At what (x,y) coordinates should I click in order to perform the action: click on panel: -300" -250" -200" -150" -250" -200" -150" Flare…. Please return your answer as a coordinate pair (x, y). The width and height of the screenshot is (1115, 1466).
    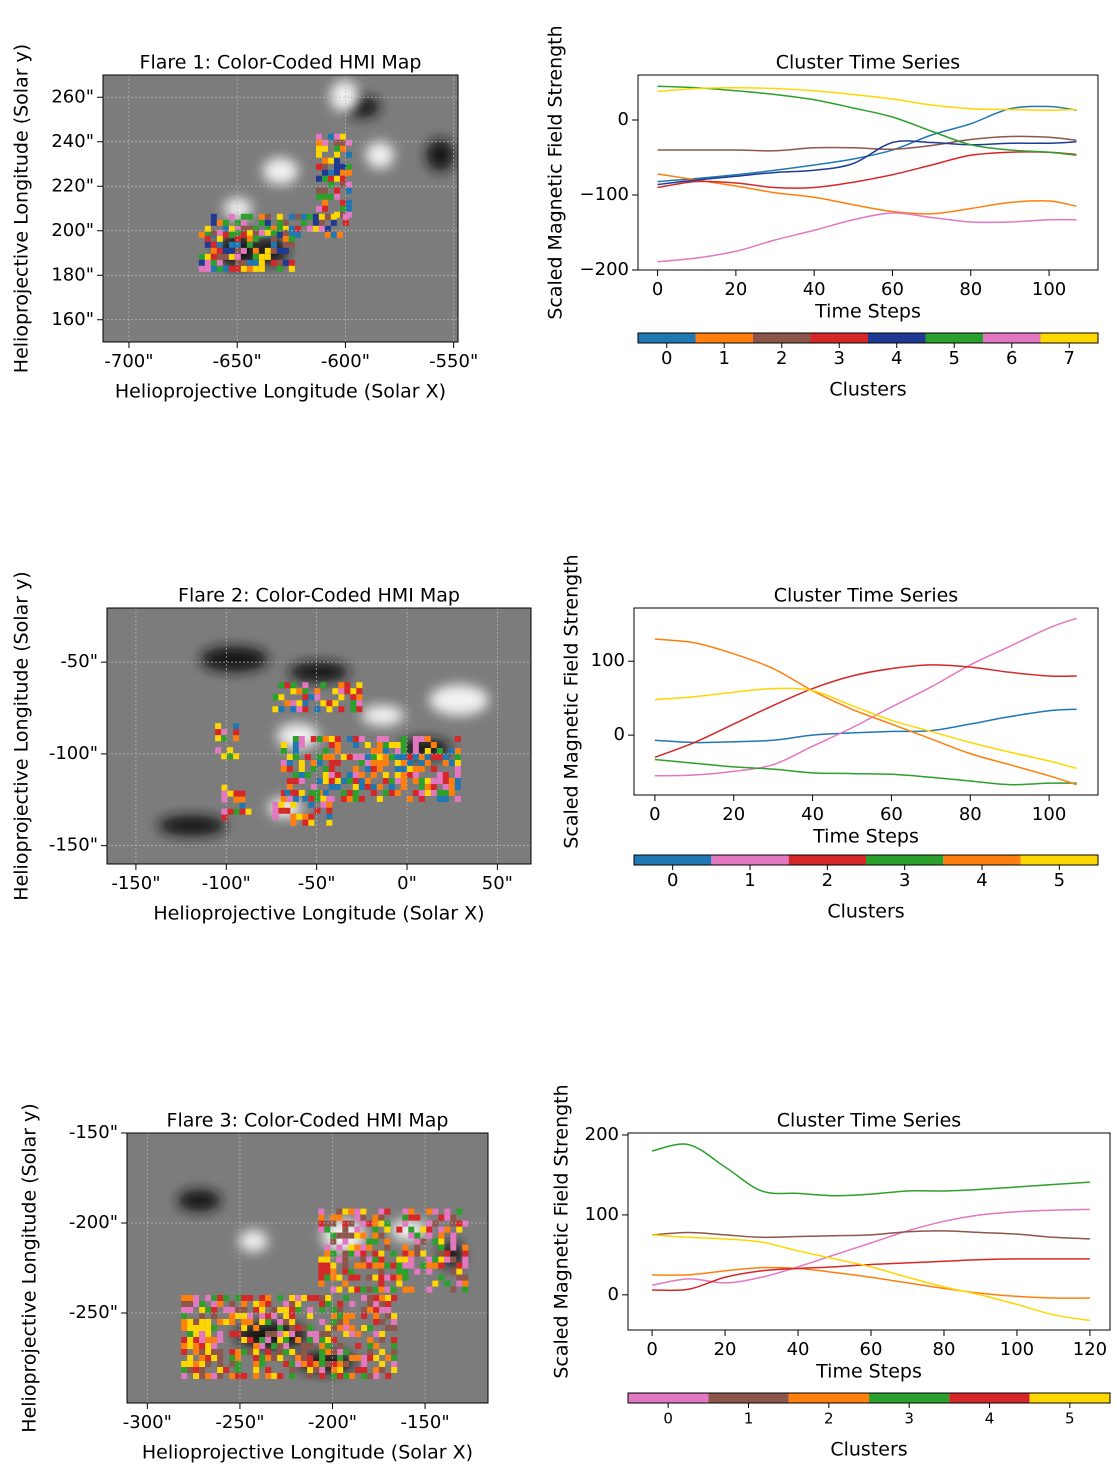
    Looking at the image, I should click on (254, 1283).